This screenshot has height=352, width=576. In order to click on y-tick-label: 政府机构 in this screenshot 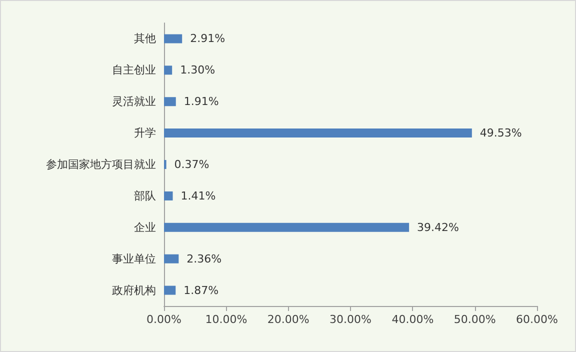, I will do `click(134, 290)`.